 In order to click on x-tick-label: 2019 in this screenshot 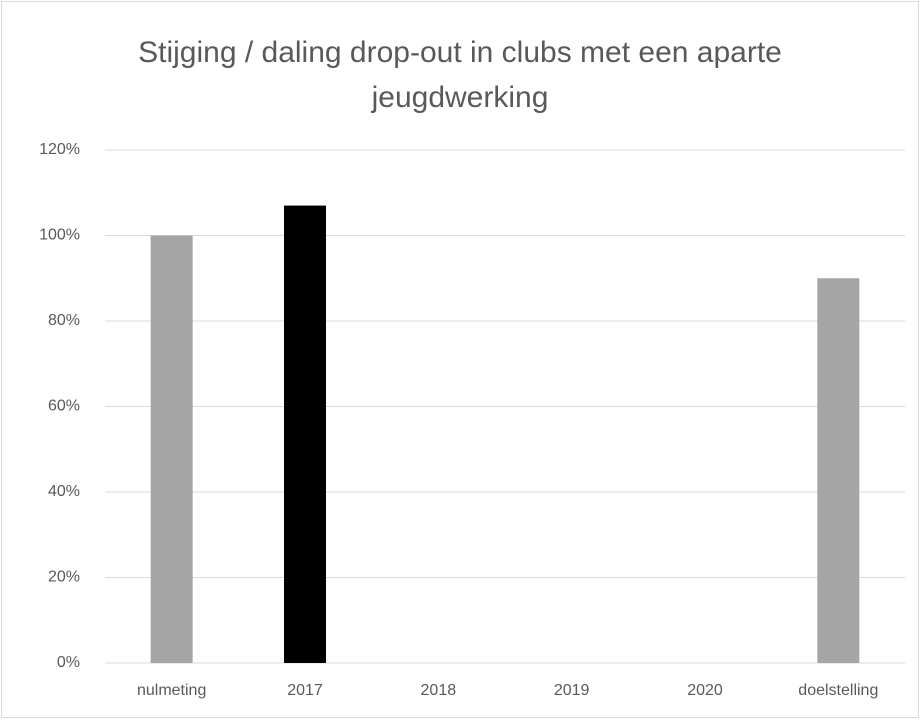, I will do `click(572, 690)`.